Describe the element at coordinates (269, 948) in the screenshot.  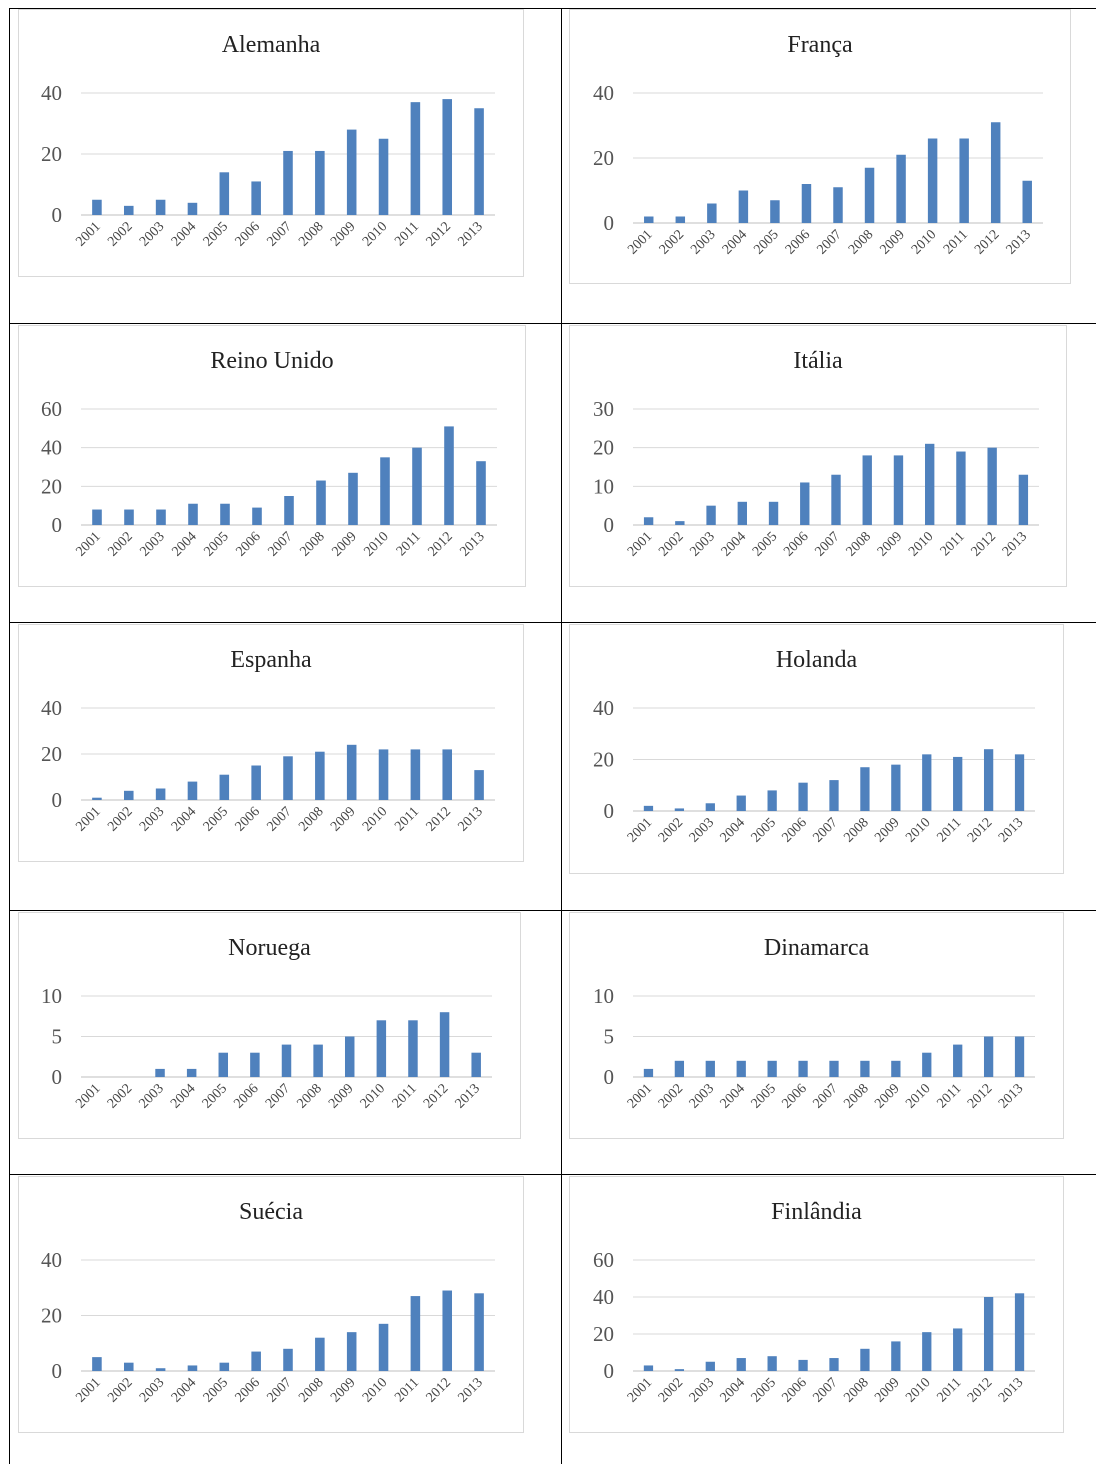
I see `chart-title: Noruega` at that location.